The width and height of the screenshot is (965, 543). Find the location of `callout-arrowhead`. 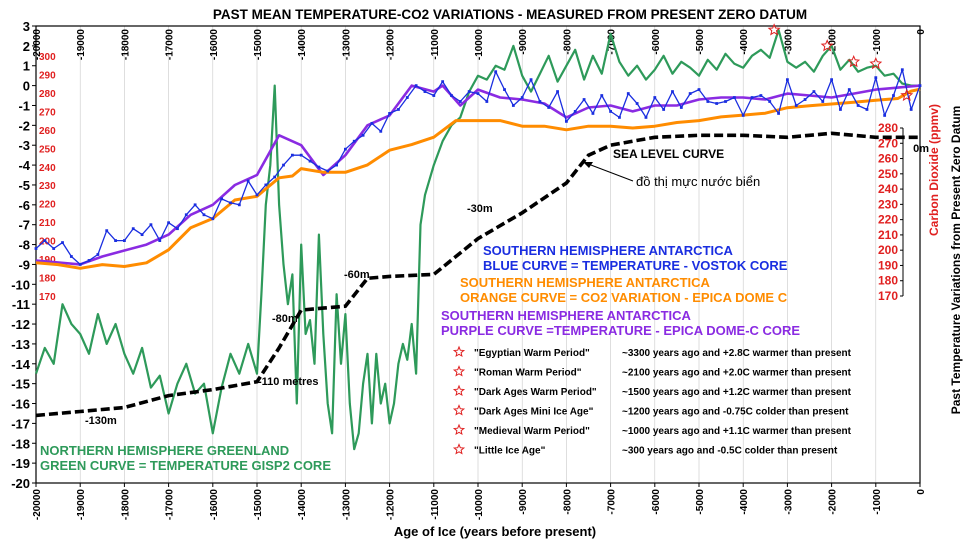

callout-arrowhead is located at coordinates (588, 165).